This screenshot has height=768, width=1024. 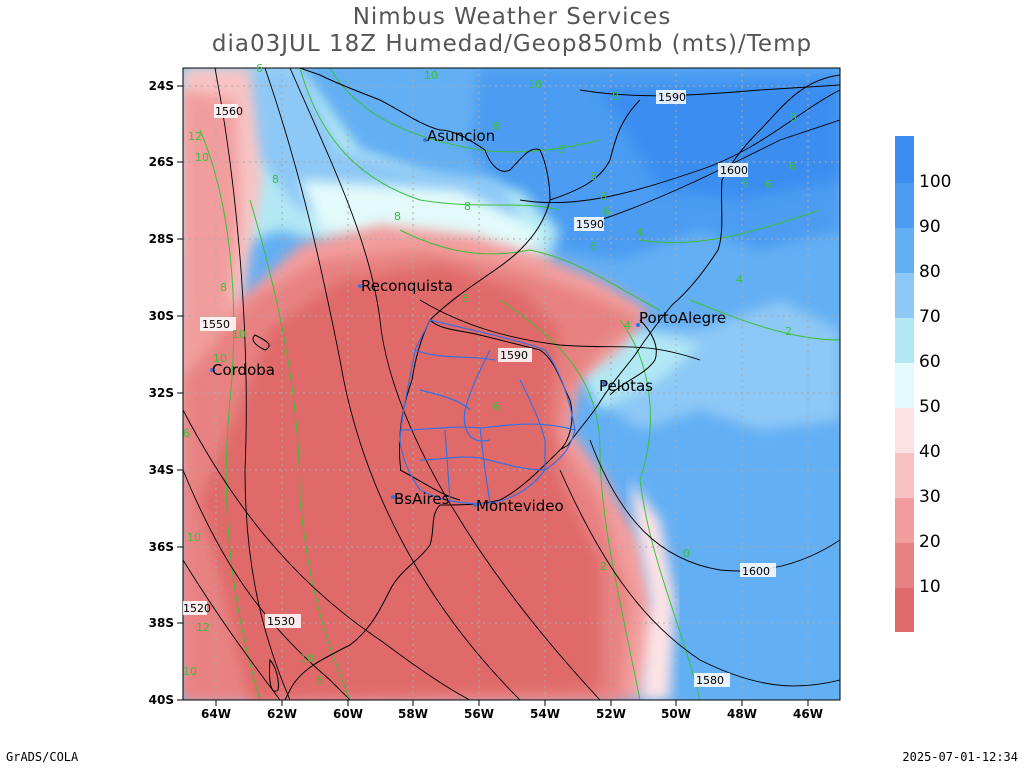 I want to click on lat-label: 28S, so click(x=161, y=239).